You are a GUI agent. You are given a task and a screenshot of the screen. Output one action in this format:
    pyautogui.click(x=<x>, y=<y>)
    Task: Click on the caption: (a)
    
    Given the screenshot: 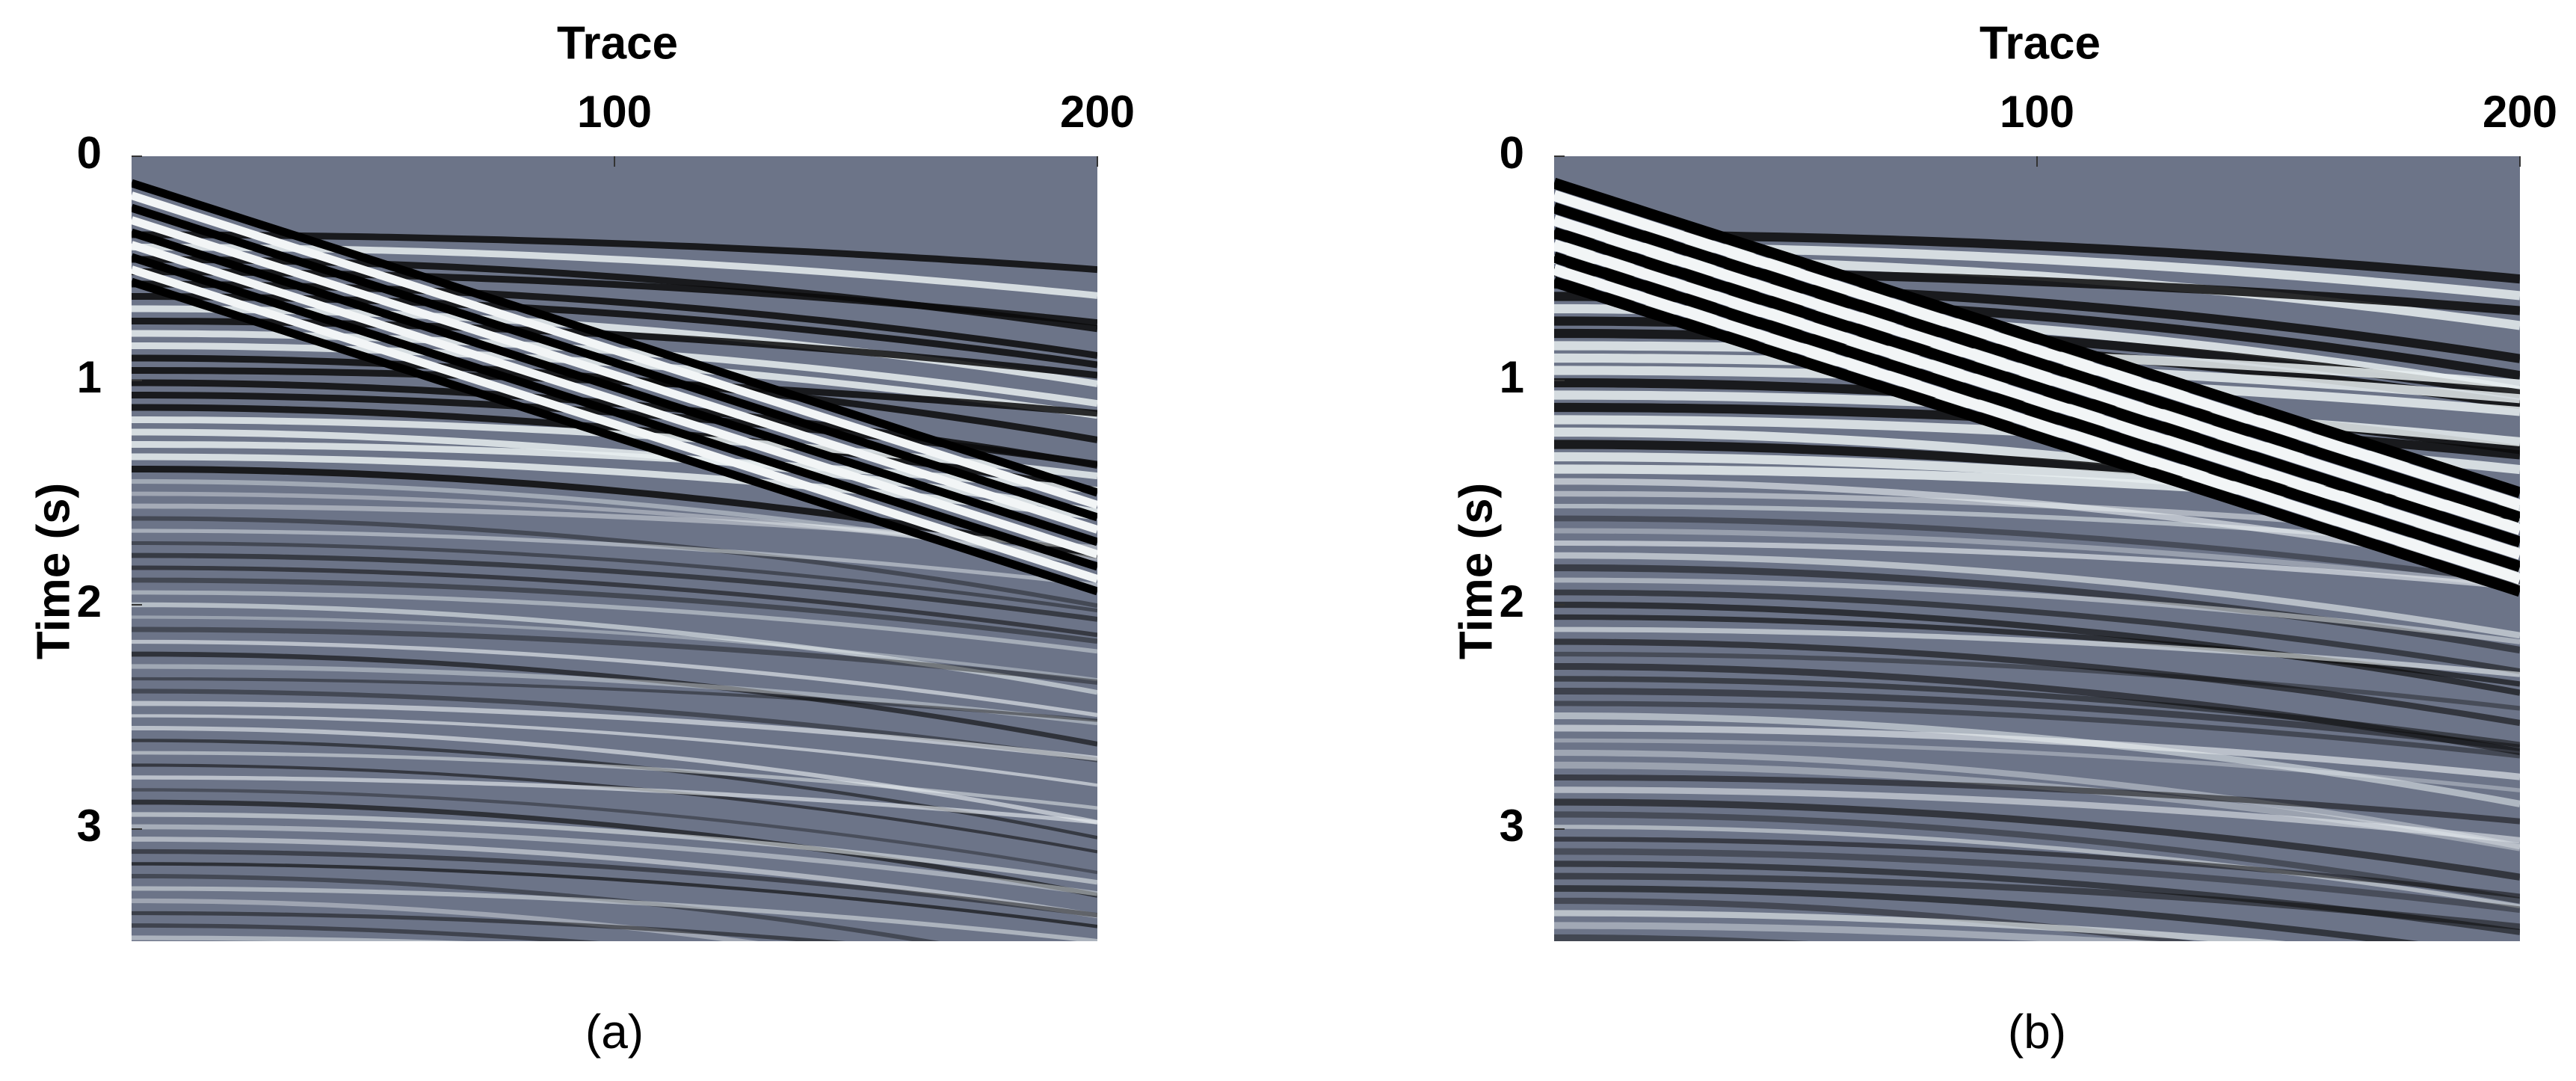 What is the action you would take?
    pyautogui.click(x=614, y=1032)
    